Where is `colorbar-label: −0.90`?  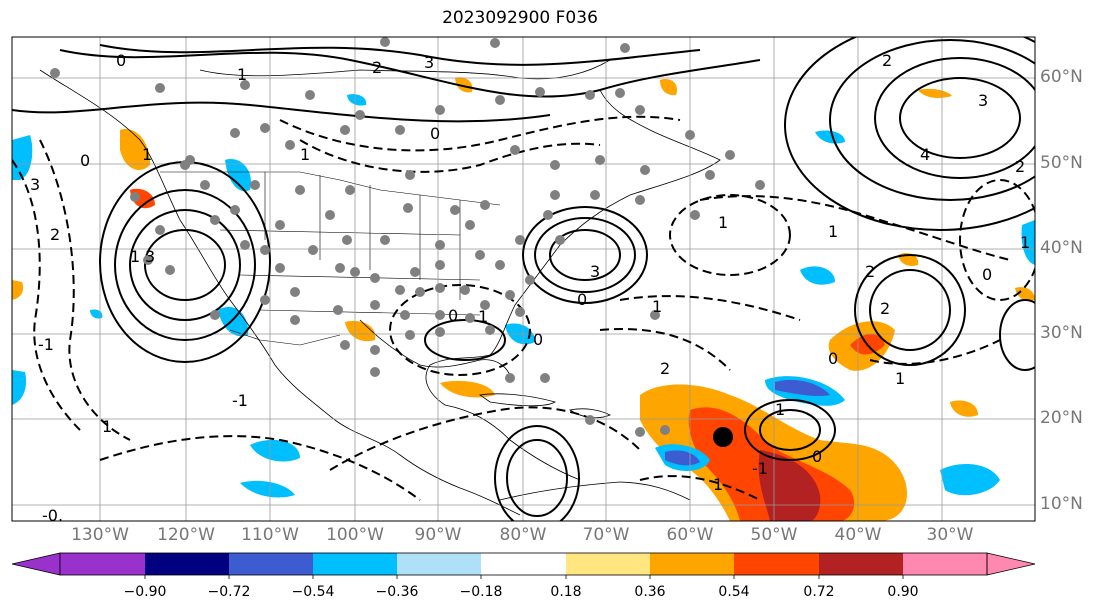
colorbar-label: −0.90 is located at coordinates (145, 592).